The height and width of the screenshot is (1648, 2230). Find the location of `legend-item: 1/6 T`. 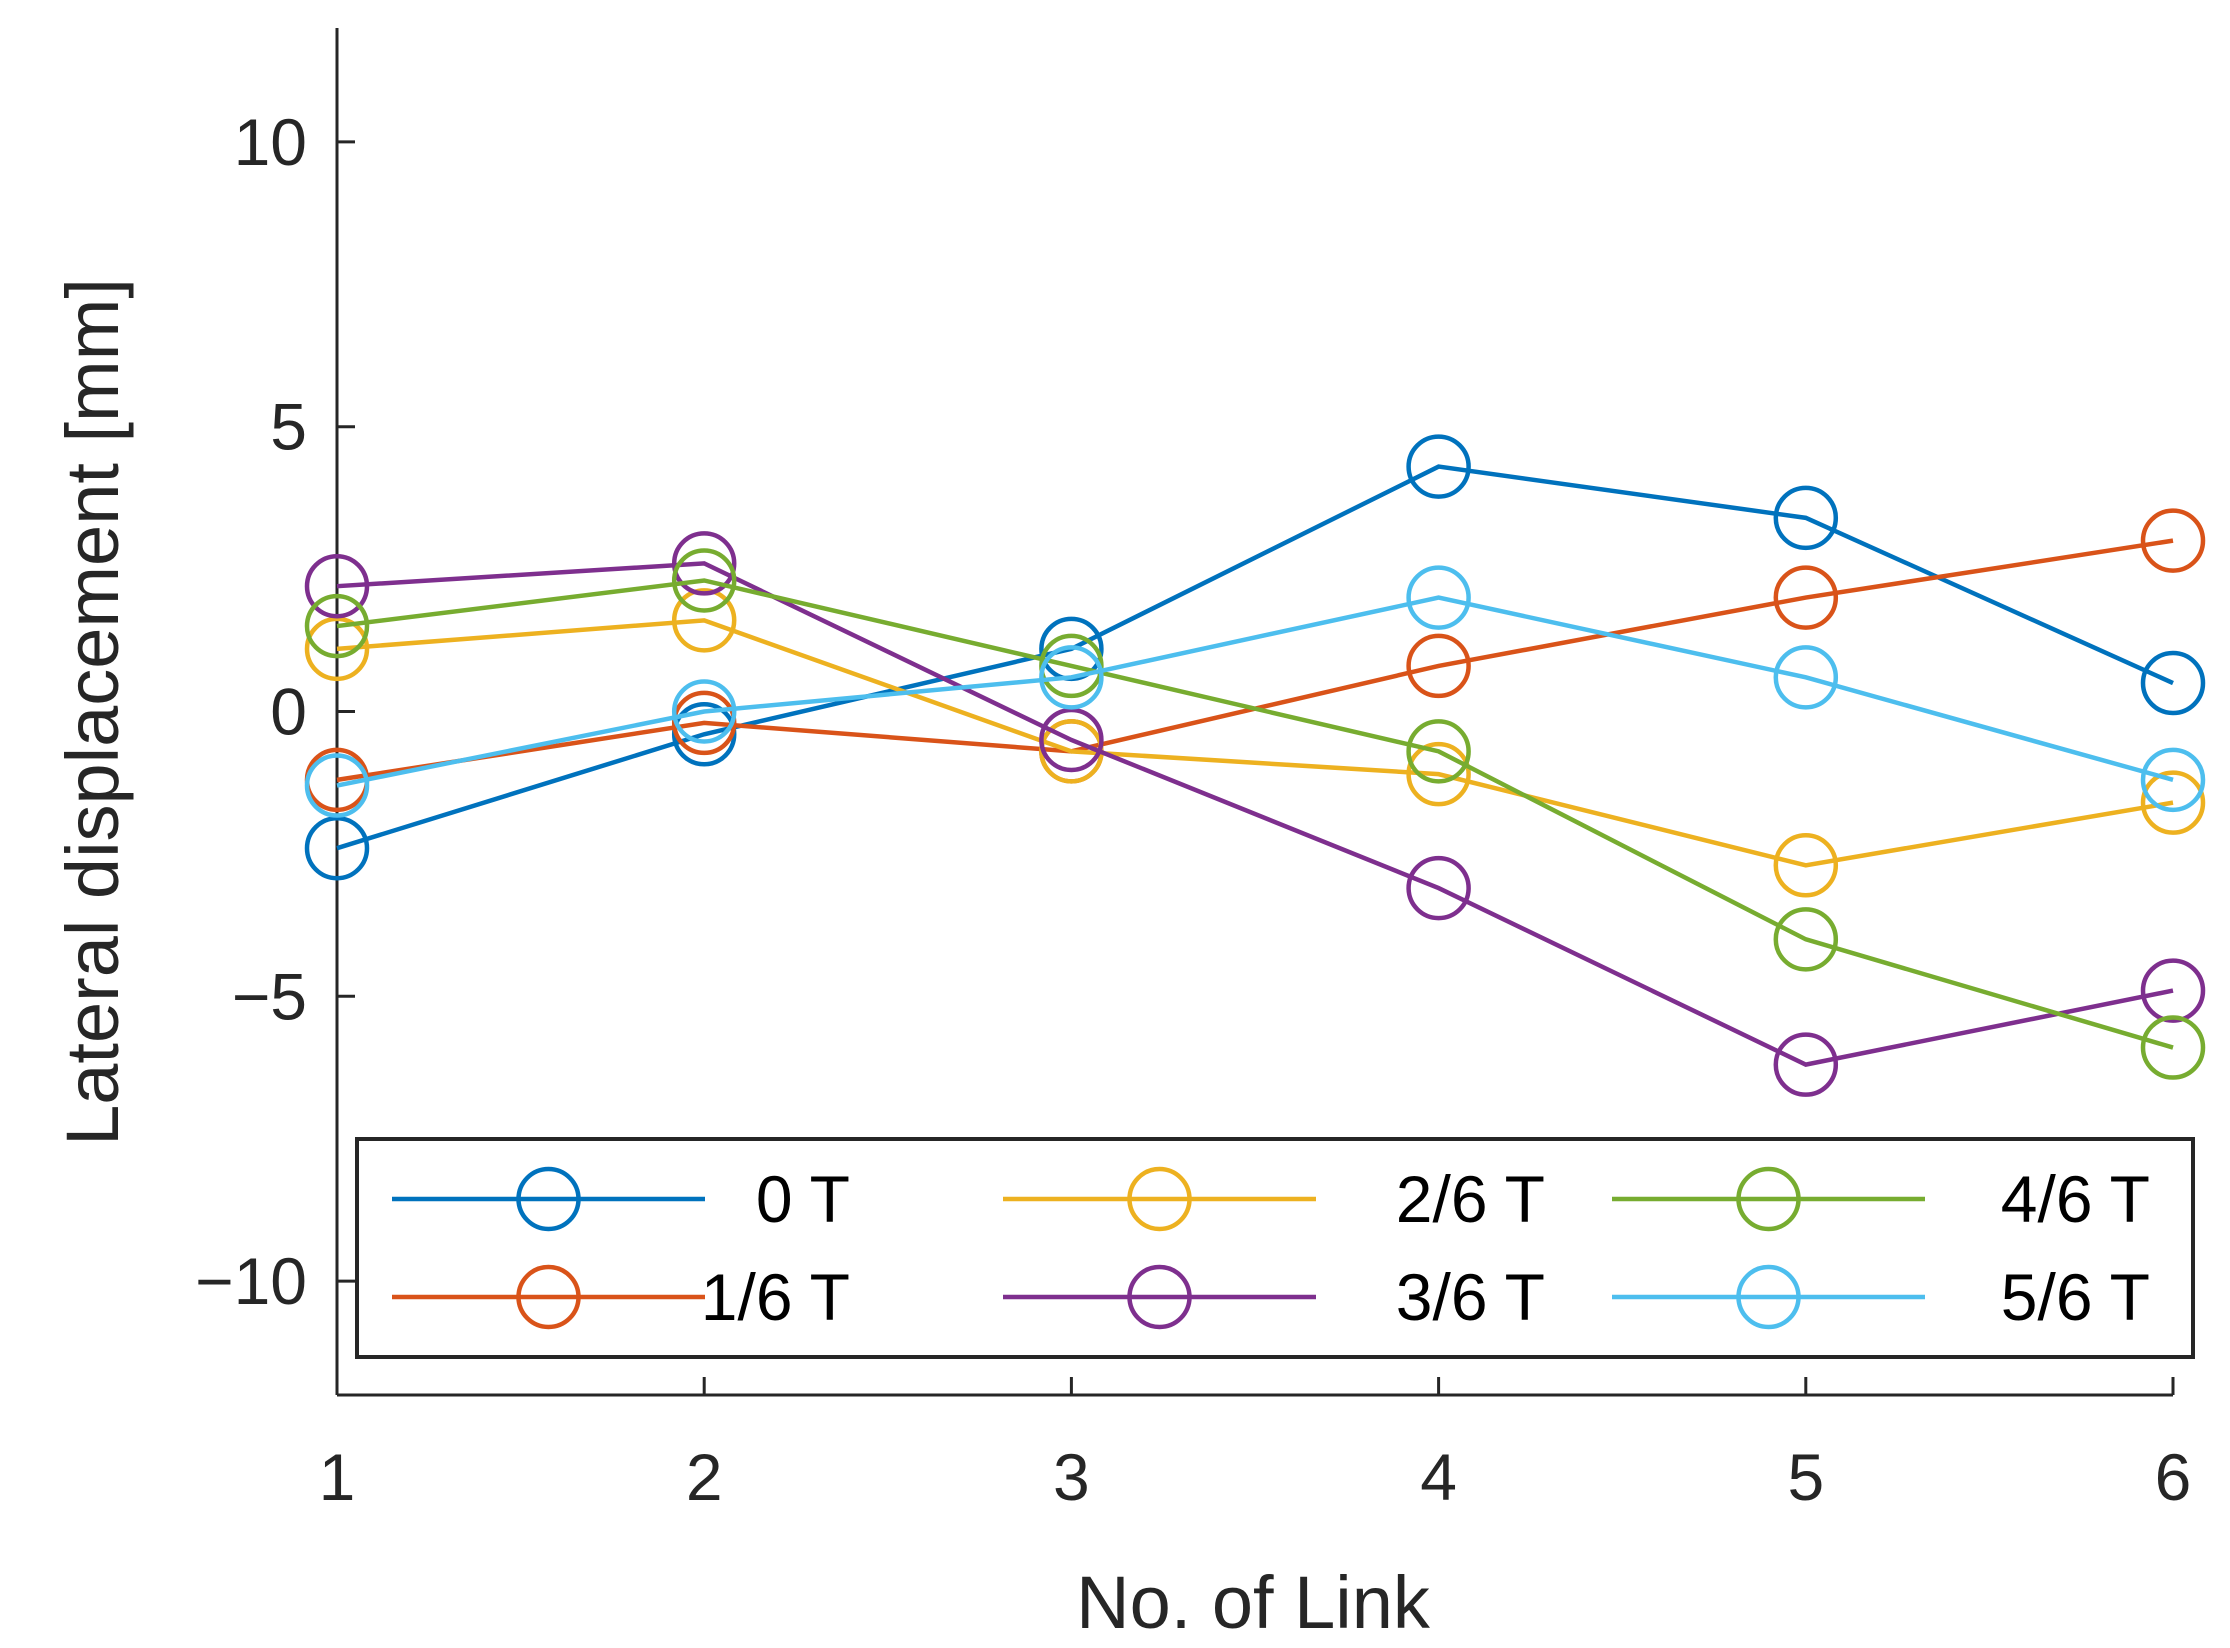

legend-item: 1/6 T is located at coordinates (621, 1297).